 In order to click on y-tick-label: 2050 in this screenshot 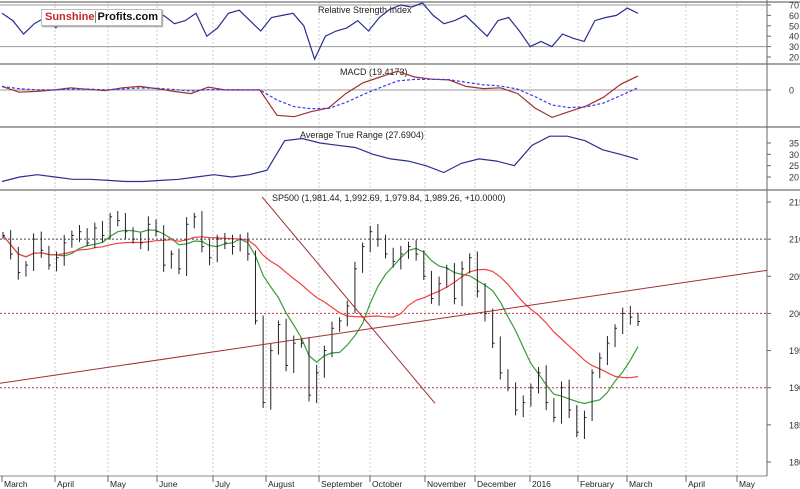, I will do `click(794, 277)`.